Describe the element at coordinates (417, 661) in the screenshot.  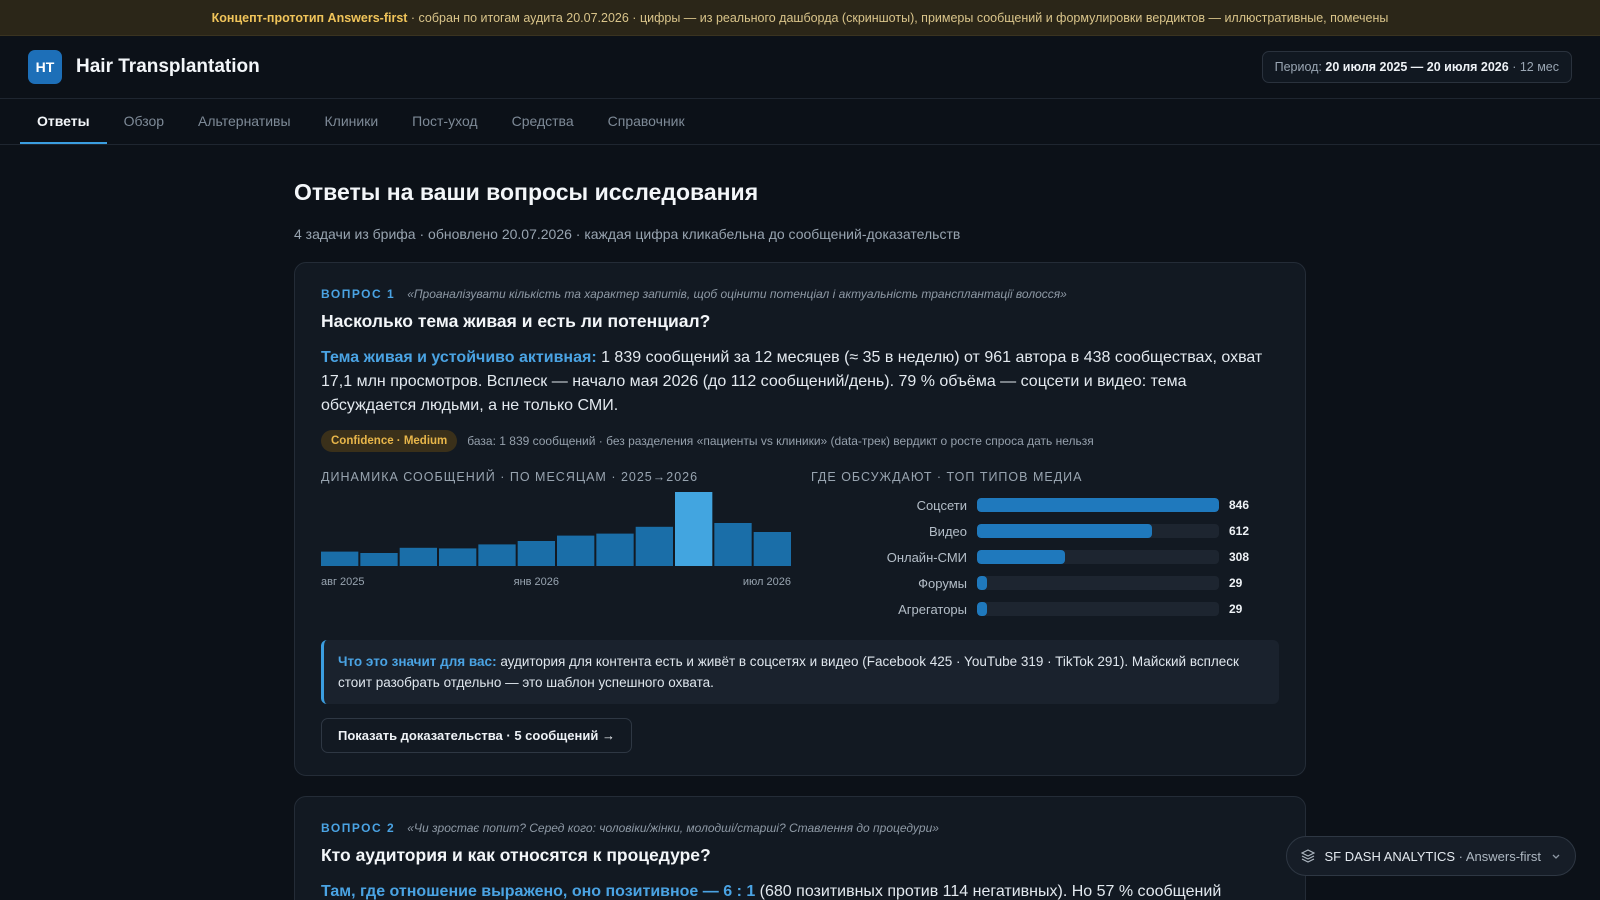
I see `insight-label: Что это значит для вас:` at that location.